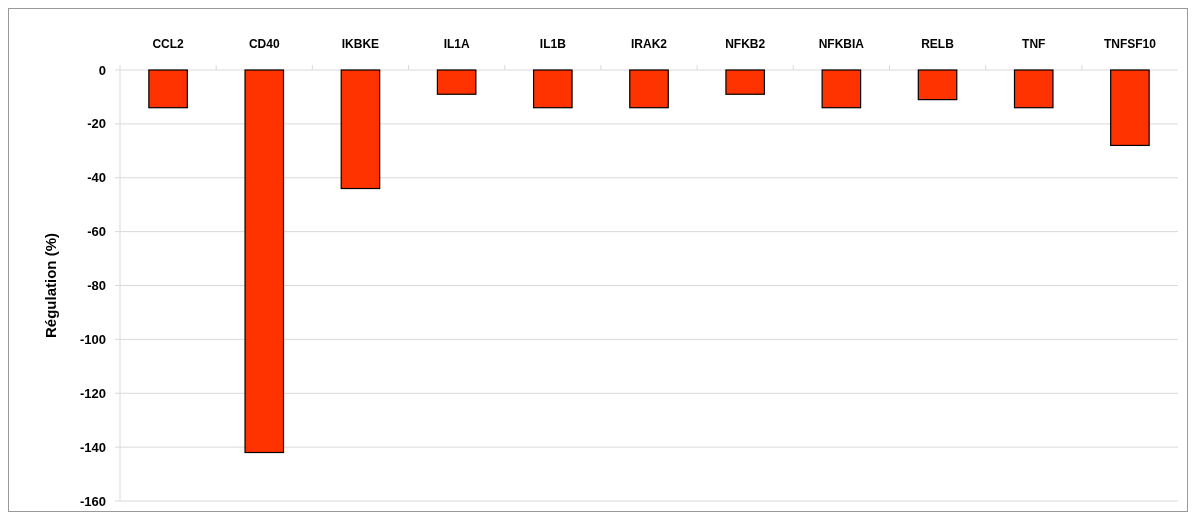  What do you see at coordinates (264, 44) in the screenshot?
I see `x-tick-label: CD40` at bounding box center [264, 44].